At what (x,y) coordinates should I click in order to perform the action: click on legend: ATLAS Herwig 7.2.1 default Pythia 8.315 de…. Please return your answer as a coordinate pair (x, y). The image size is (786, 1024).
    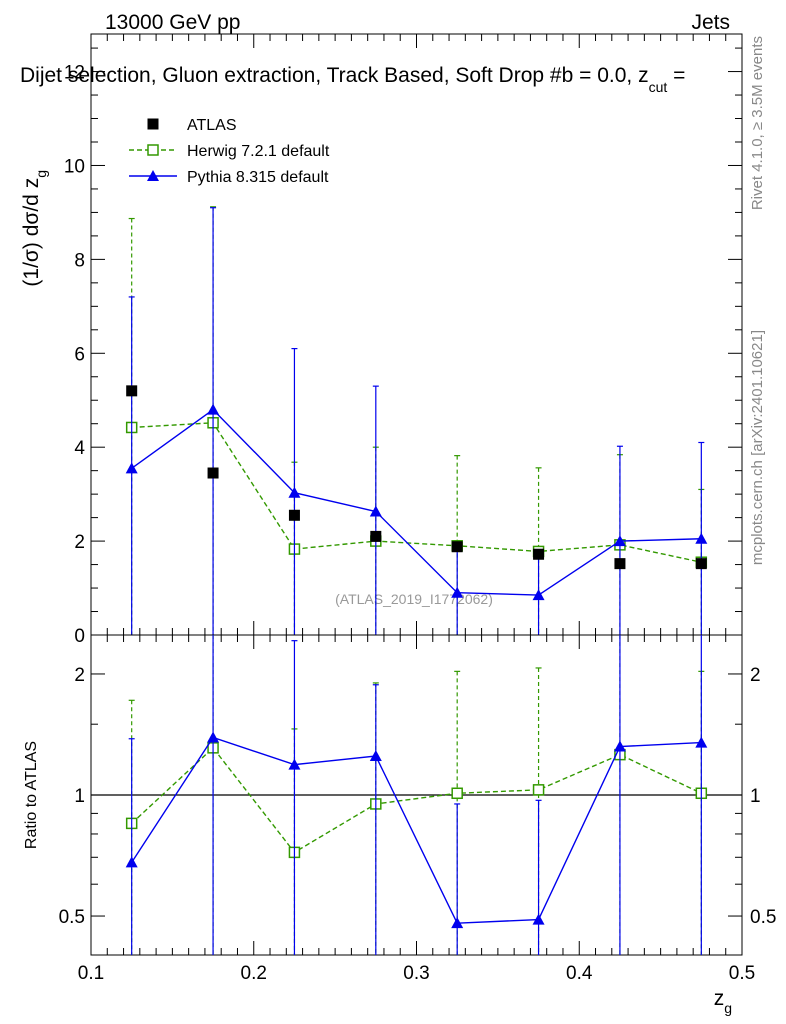
    Looking at the image, I should click on (229, 151).